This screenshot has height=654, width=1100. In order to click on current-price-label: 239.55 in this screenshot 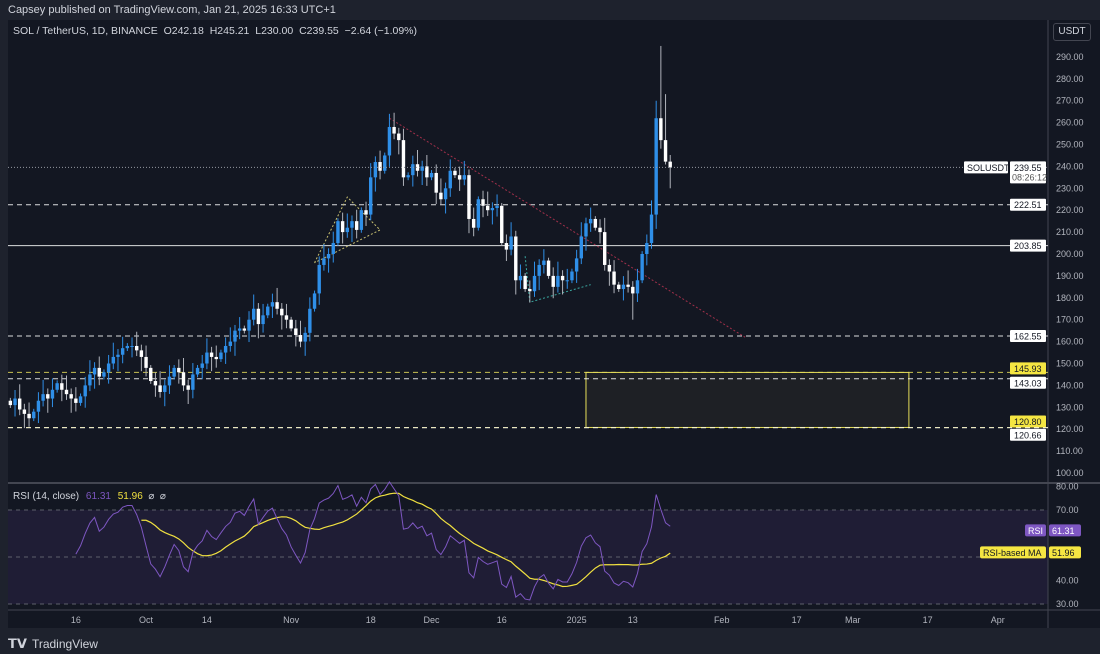, I will do `click(1028, 168)`.